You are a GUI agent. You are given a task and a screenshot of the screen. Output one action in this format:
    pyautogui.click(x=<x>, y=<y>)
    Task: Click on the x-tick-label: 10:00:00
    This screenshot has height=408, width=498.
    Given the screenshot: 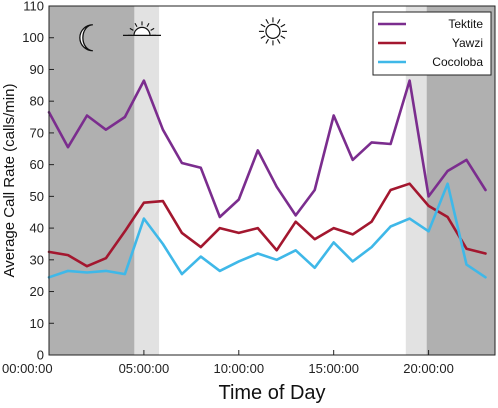 What is the action you would take?
    pyautogui.click(x=238, y=368)
    